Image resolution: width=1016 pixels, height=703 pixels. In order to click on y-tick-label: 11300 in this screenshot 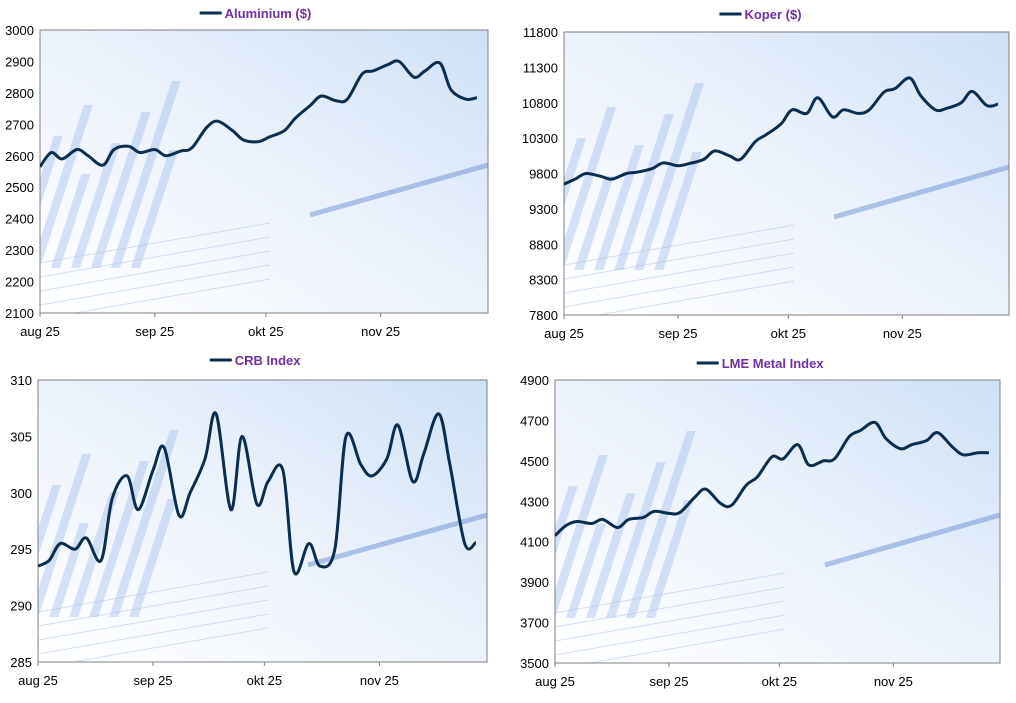, I will do `click(540, 67)`.